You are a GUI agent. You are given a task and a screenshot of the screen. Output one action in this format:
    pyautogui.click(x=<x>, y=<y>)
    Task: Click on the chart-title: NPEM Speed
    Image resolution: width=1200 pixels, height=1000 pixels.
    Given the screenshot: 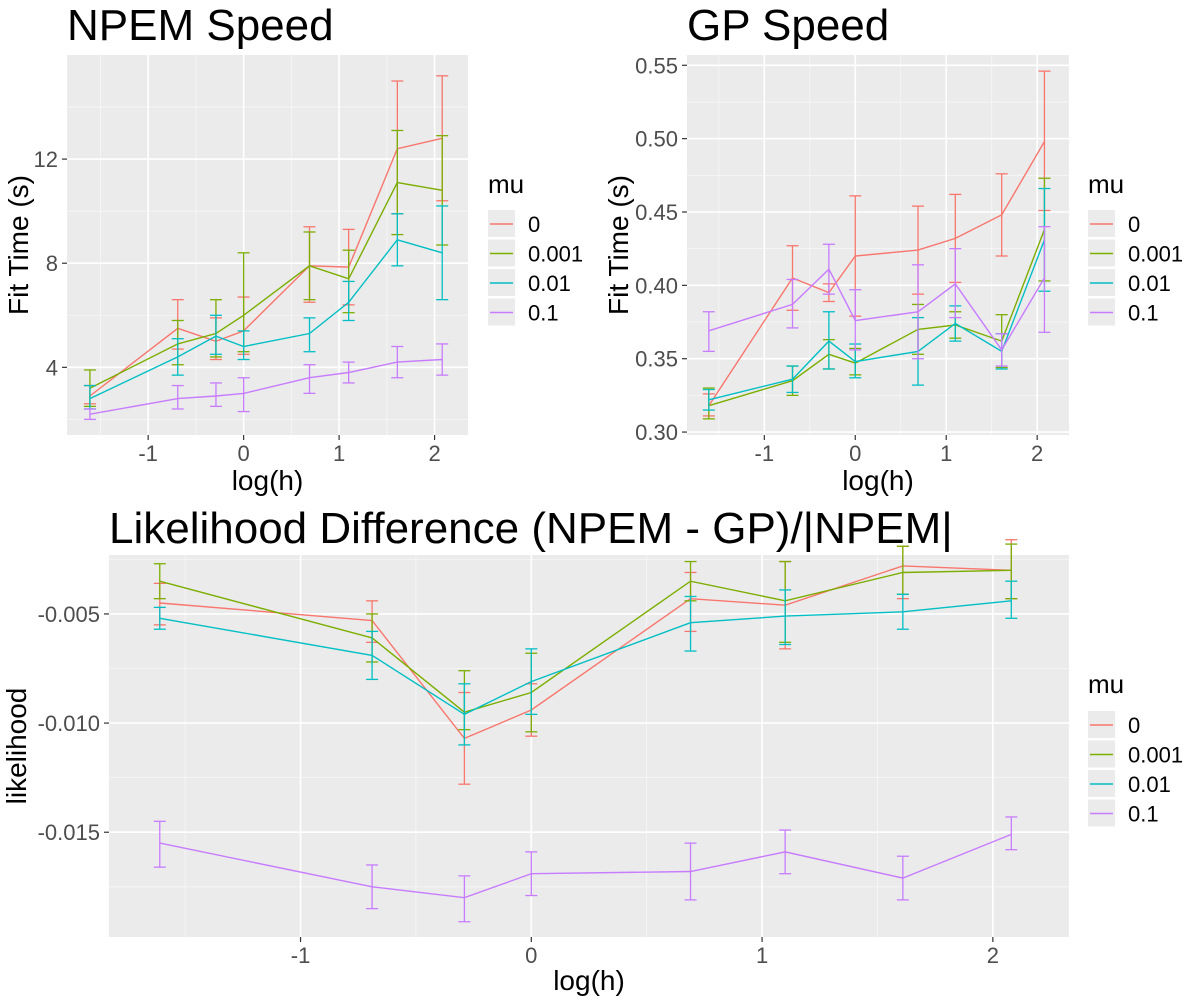 What is the action you would take?
    pyautogui.click(x=200, y=25)
    